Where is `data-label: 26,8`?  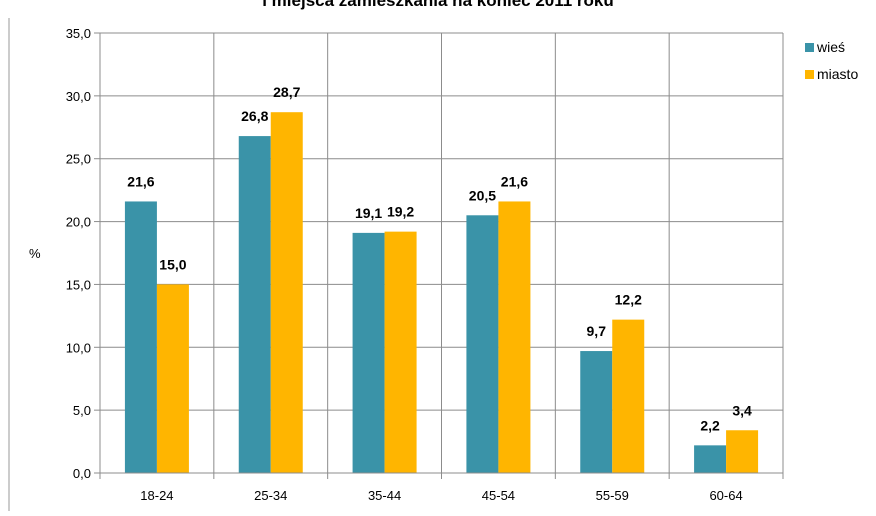 data-label: 26,8 is located at coordinates (254, 116).